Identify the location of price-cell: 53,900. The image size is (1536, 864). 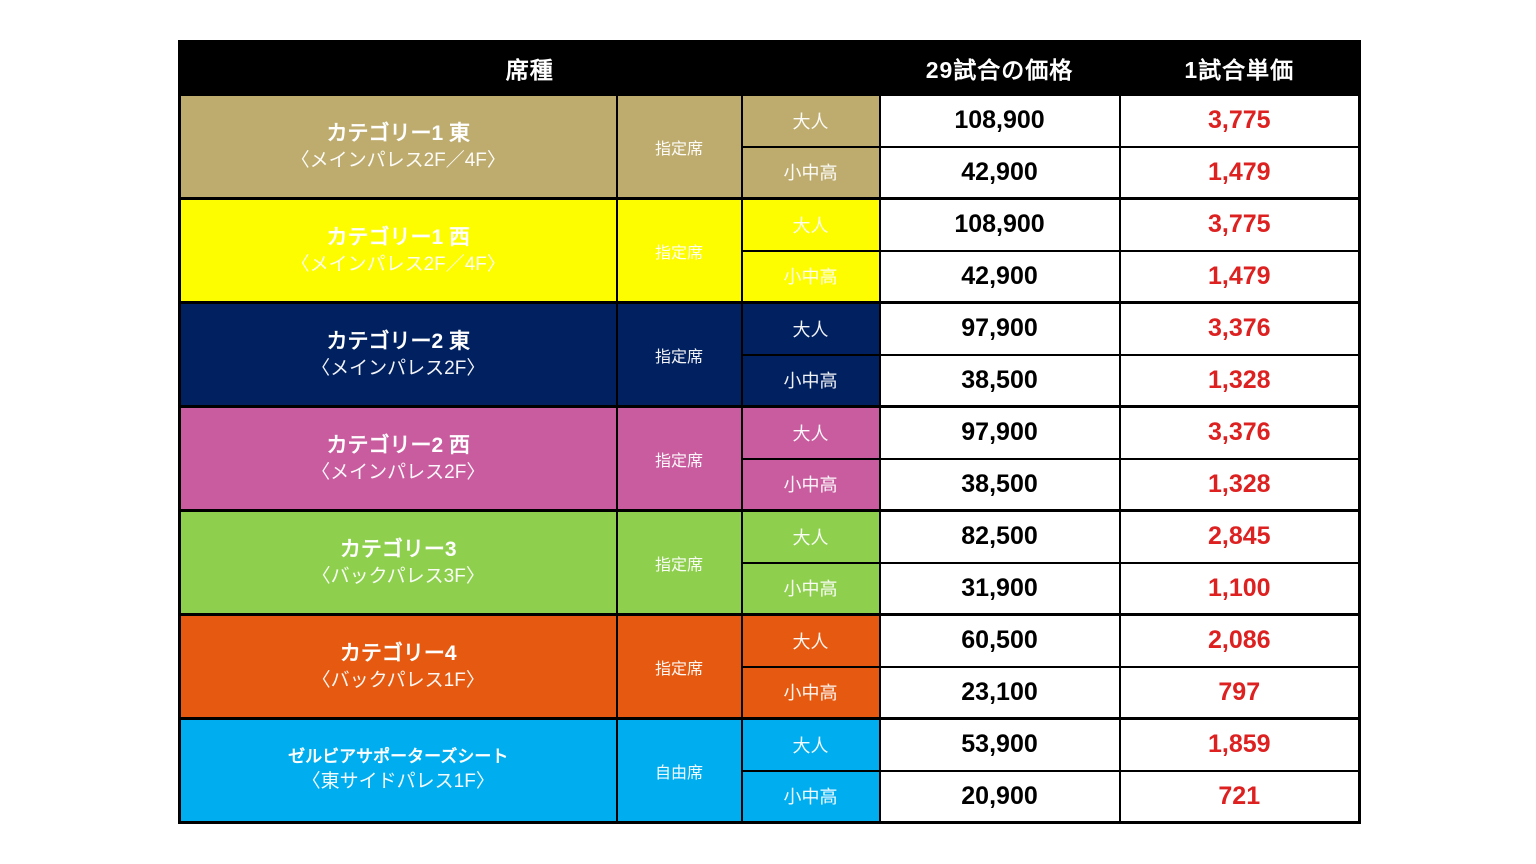
(999, 744).